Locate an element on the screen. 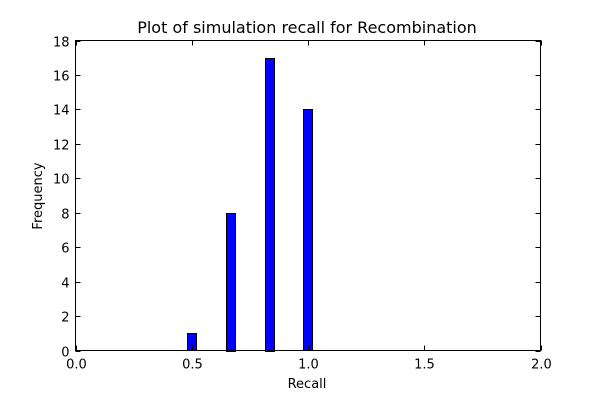  y-tick-label-6: 12 is located at coordinates (61, 146).